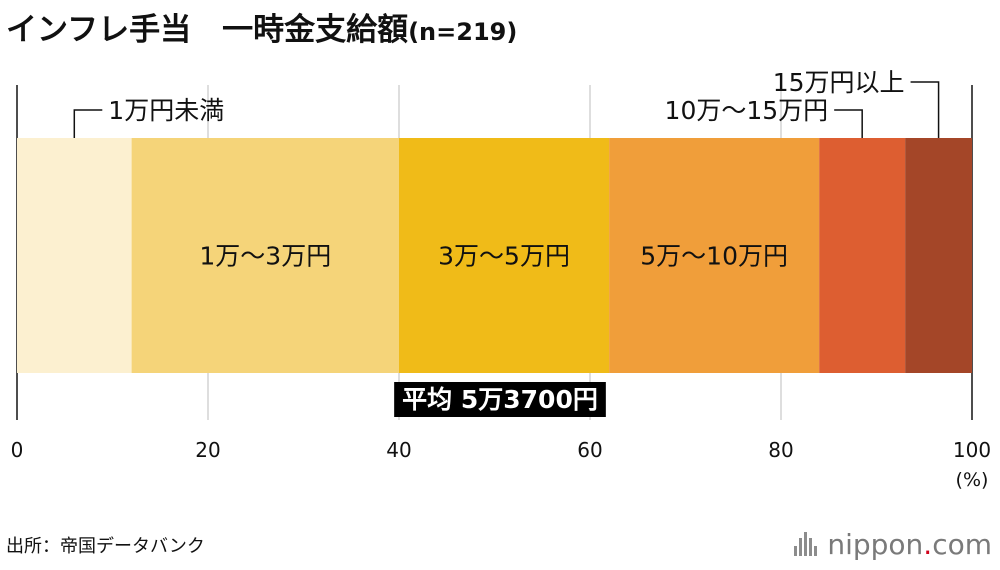 Image resolution: width=1000 pixels, height=570 pixels. Describe the element at coordinates (207, 450) in the screenshot. I see `tick-label-20: 20` at that location.